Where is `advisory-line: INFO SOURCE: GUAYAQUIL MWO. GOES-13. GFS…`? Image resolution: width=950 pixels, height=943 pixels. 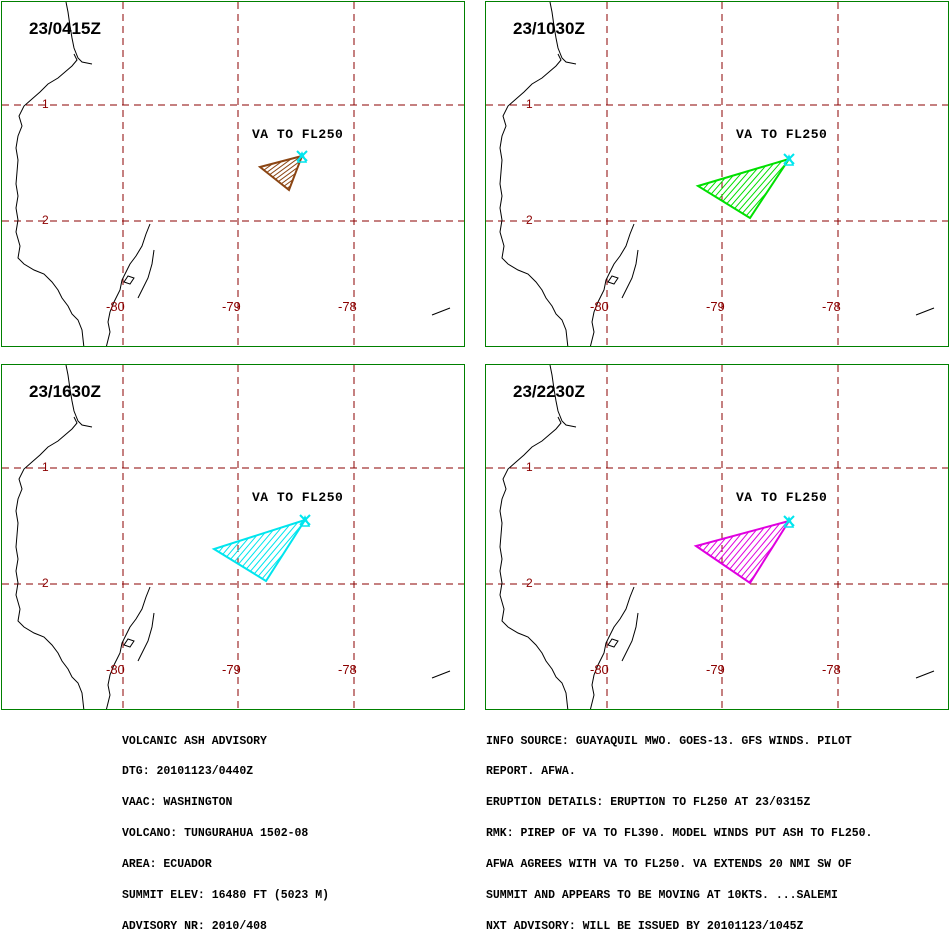
advisory-line: INFO SOURCE: GUAYAQUIL MWO. GOES-13. GFS… is located at coordinates (669, 741).